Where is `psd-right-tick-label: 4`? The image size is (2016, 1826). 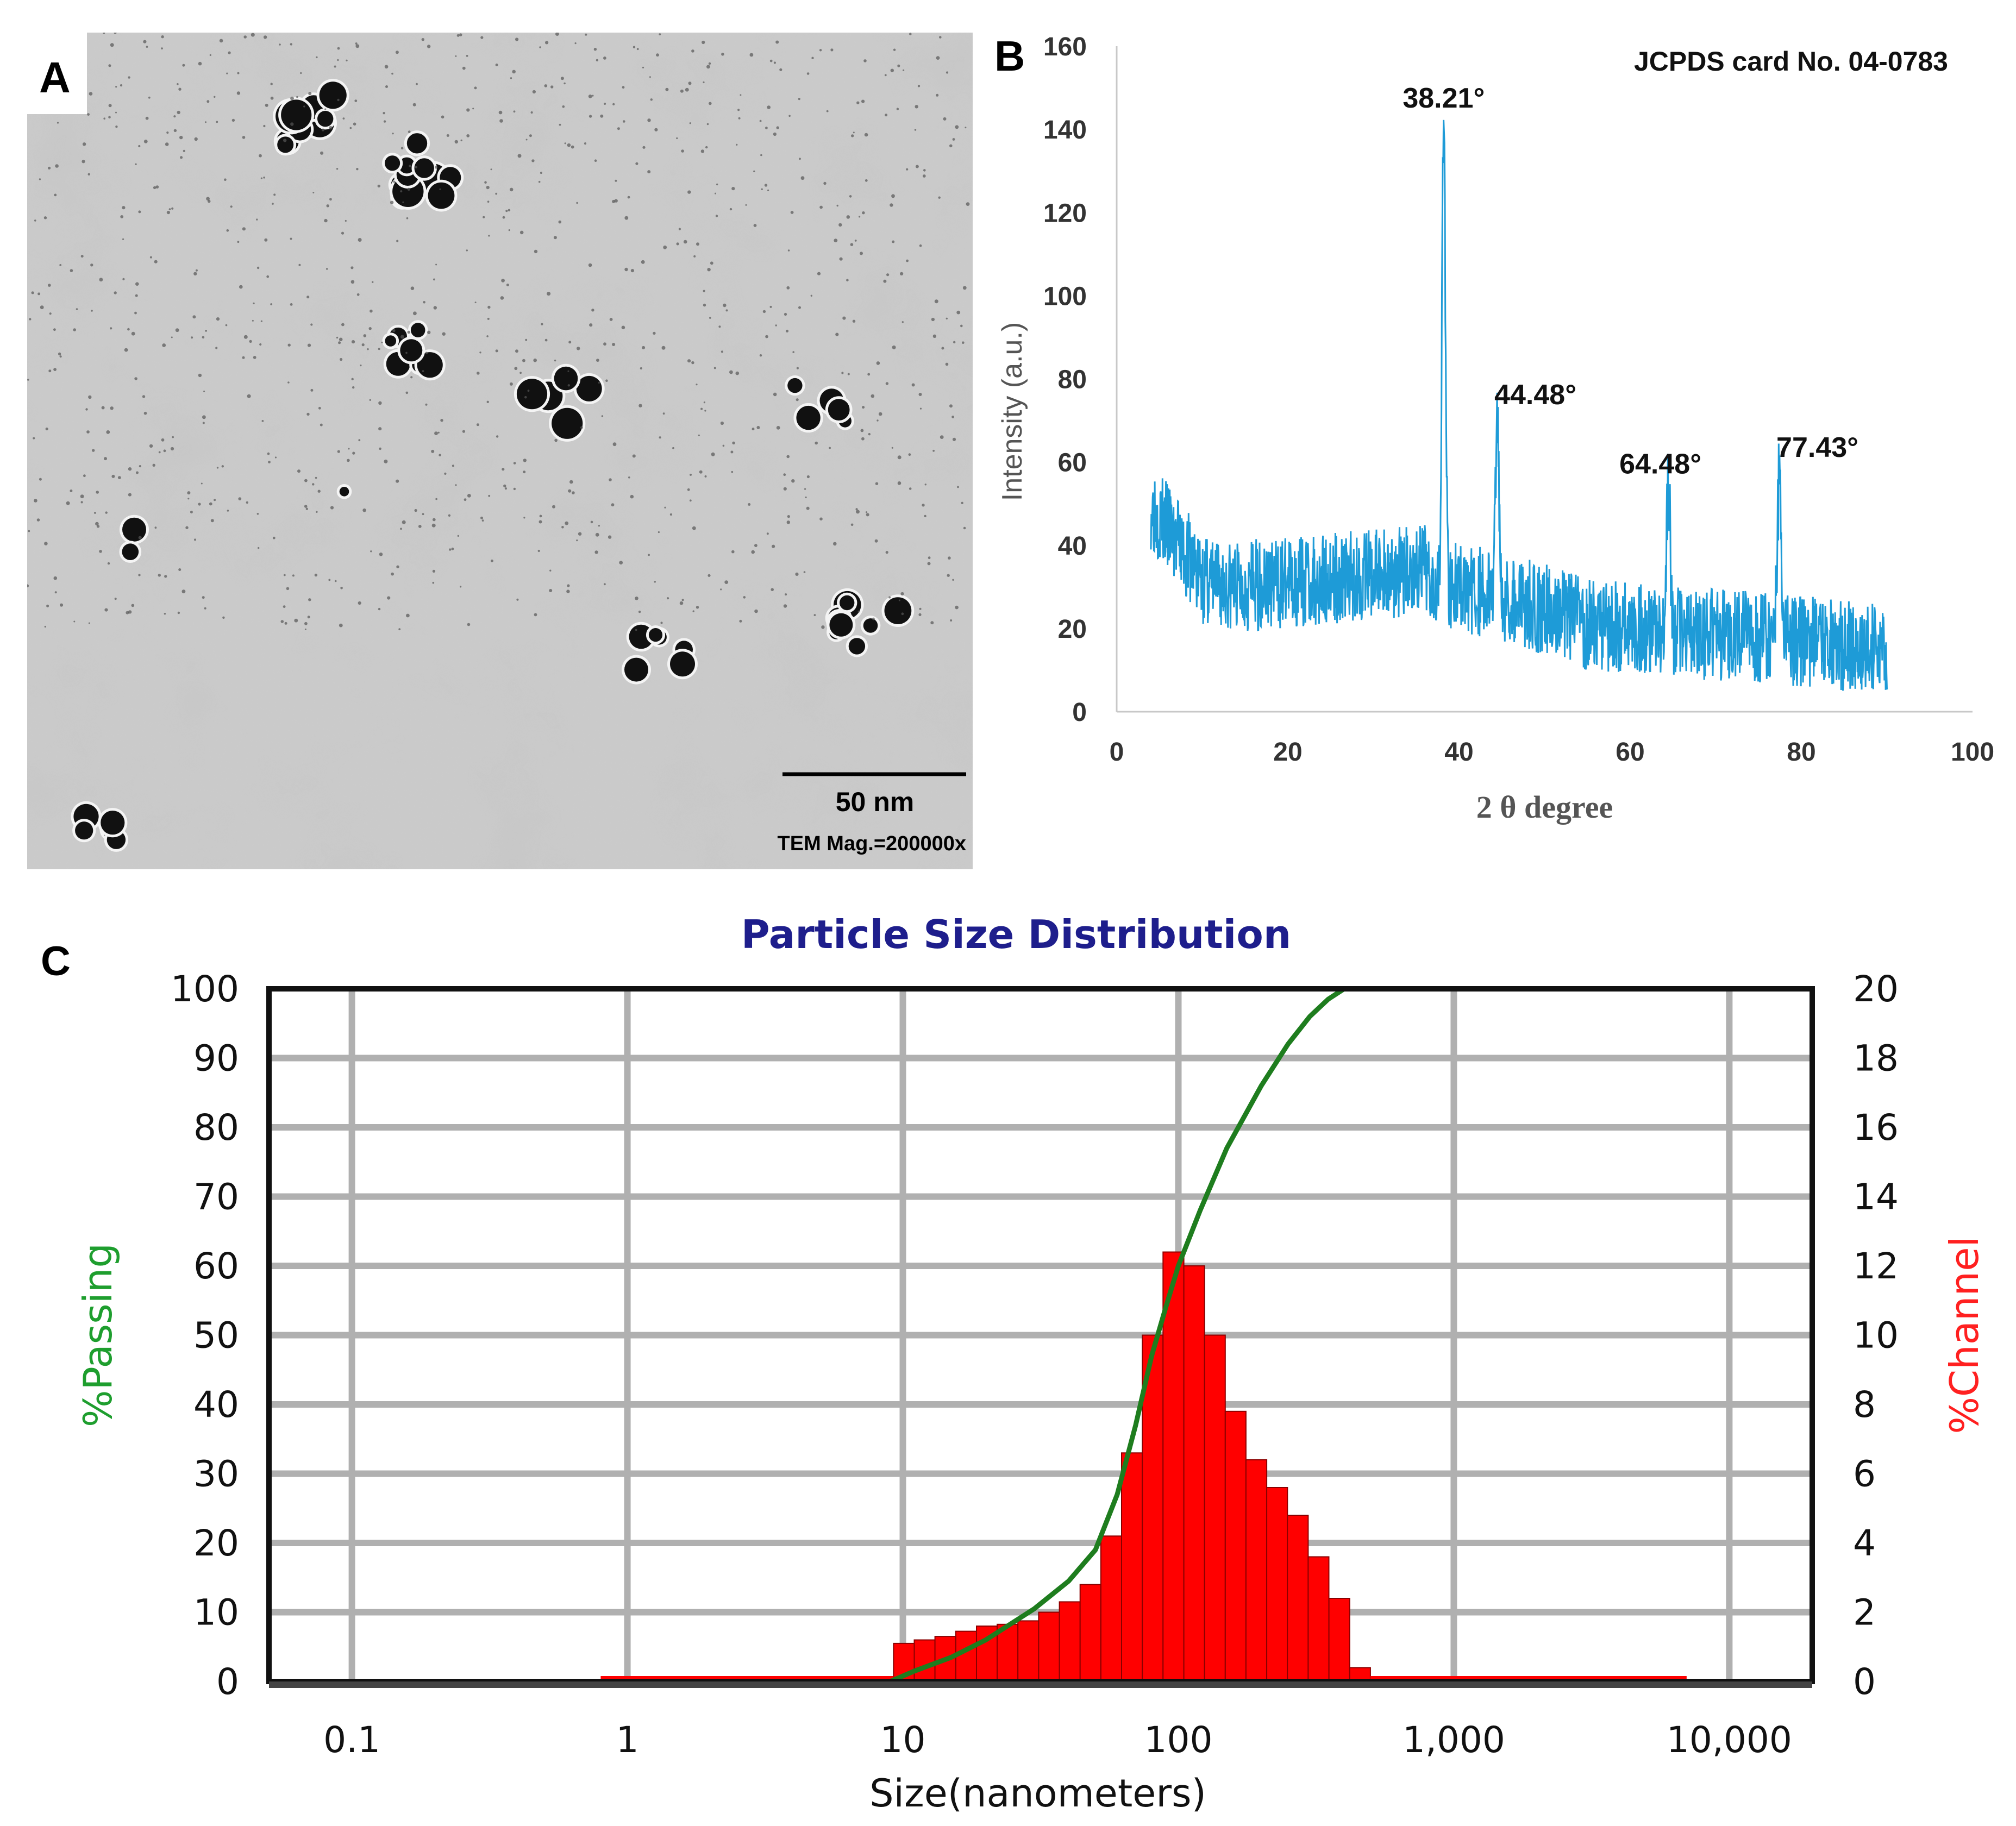 psd-right-tick-label: 4 is located at coordinates (1864, 1543).